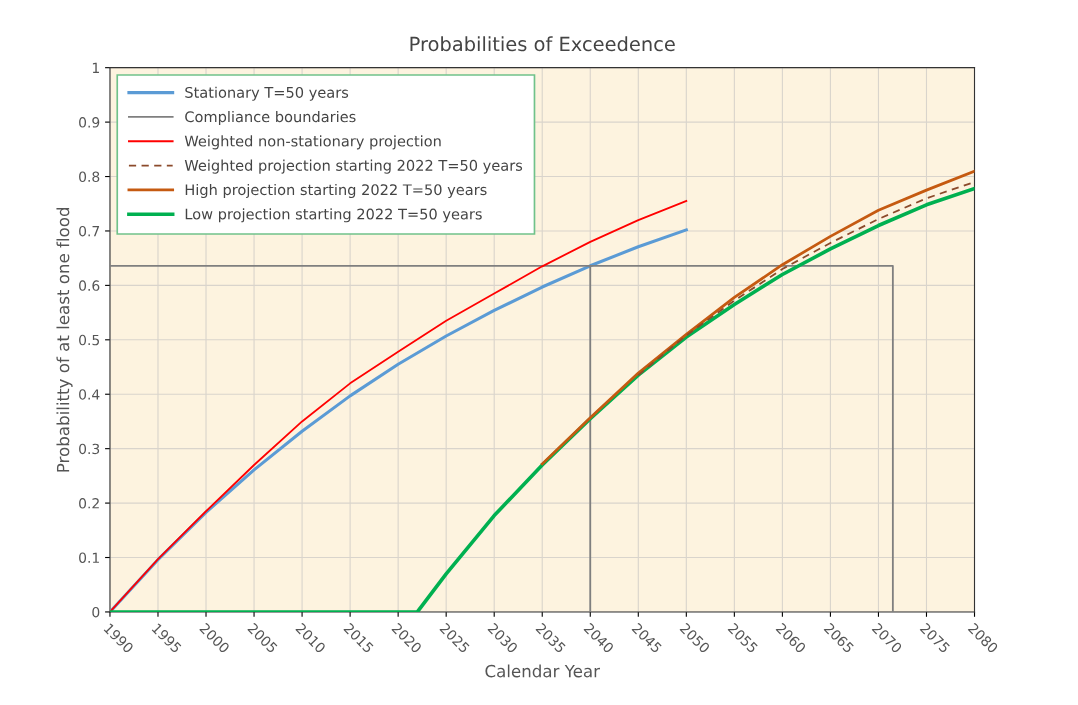  I want to click on legend-label: Weighted non-stationary projection, so click(312, 142).